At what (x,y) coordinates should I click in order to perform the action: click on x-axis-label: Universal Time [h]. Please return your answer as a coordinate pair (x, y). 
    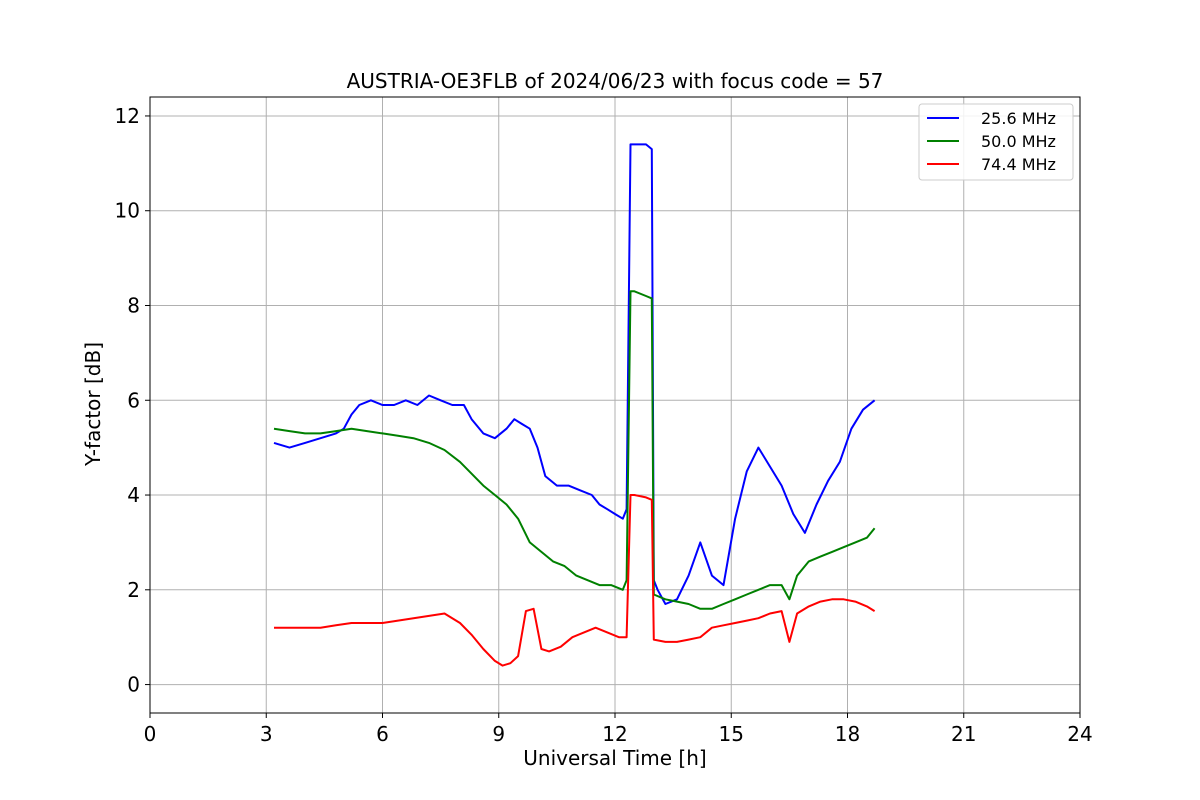
    Looking at the image, I should click on (614, 758).